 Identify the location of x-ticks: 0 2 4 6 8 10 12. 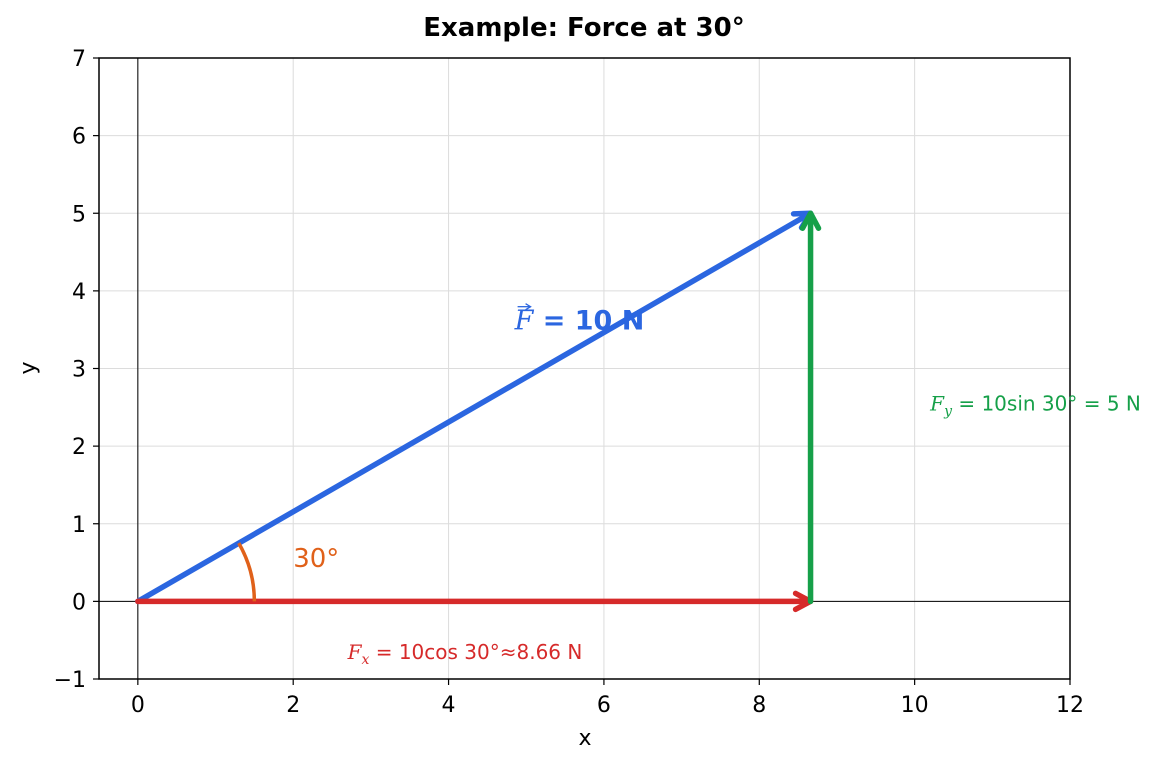
(607, 698).